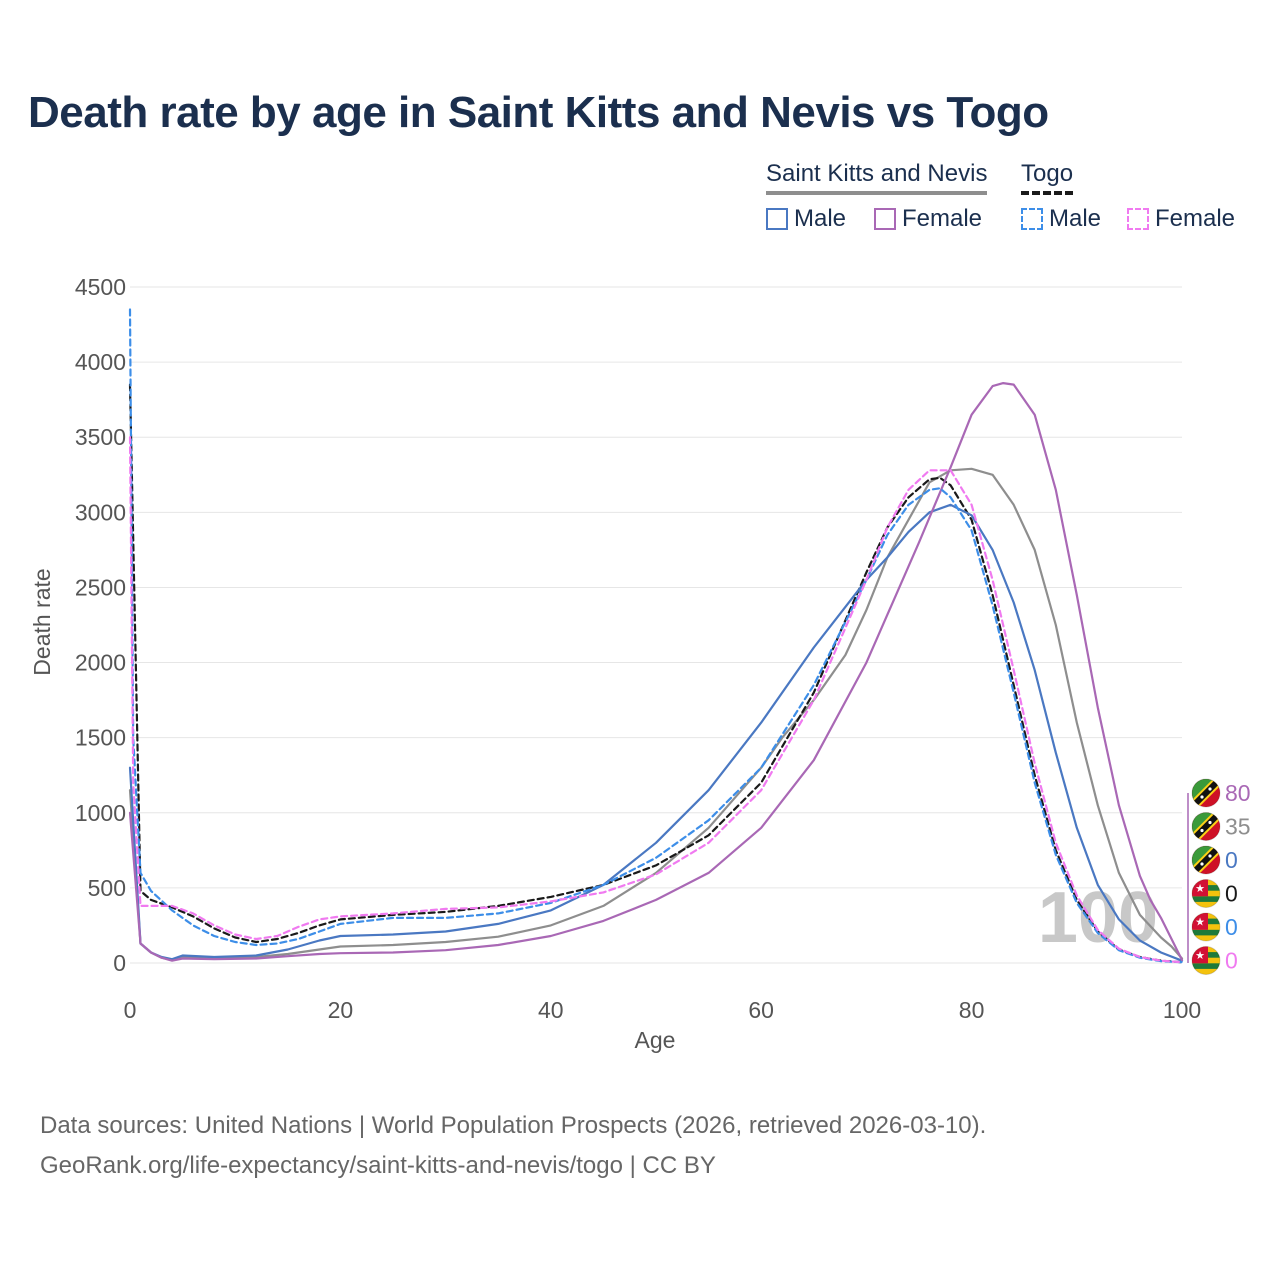 The width and height of the screenshot is (1280, 1280). I want to click on x-axis-label: Age, so click(655, 1040).